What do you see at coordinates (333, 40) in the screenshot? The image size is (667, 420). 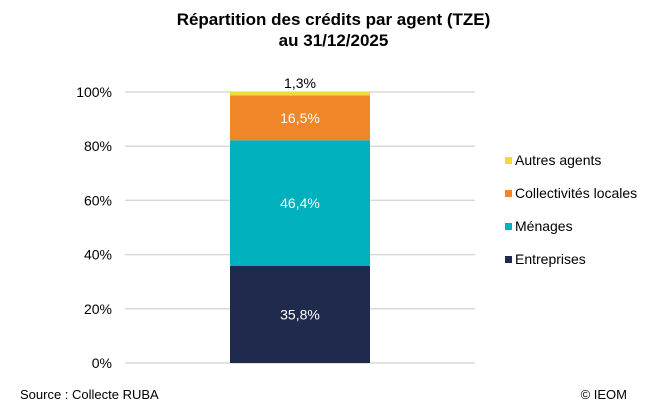 I see `chart-subtitle: au 31/12/2025` at bounding box center [333, 40].